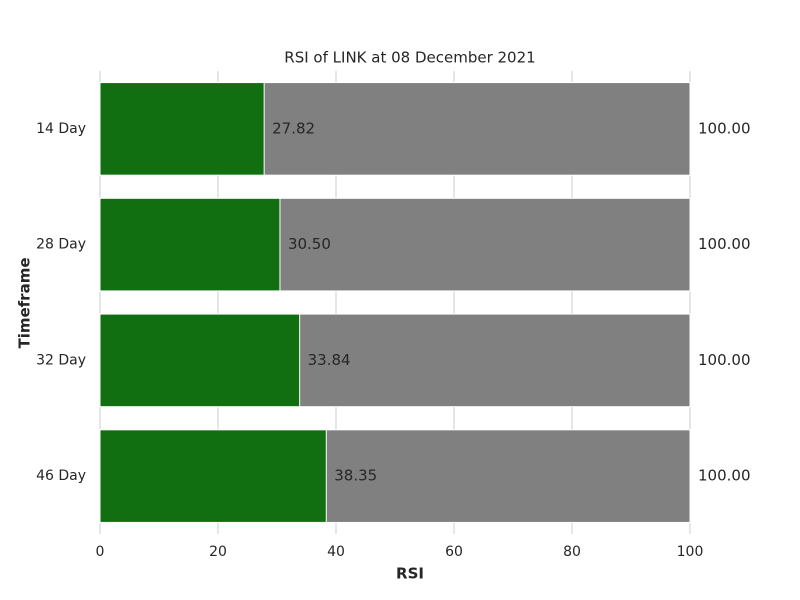 The width and height of the screenshot is (800, 600). I want to click on x-tick-label: 100, so click(690, 552).